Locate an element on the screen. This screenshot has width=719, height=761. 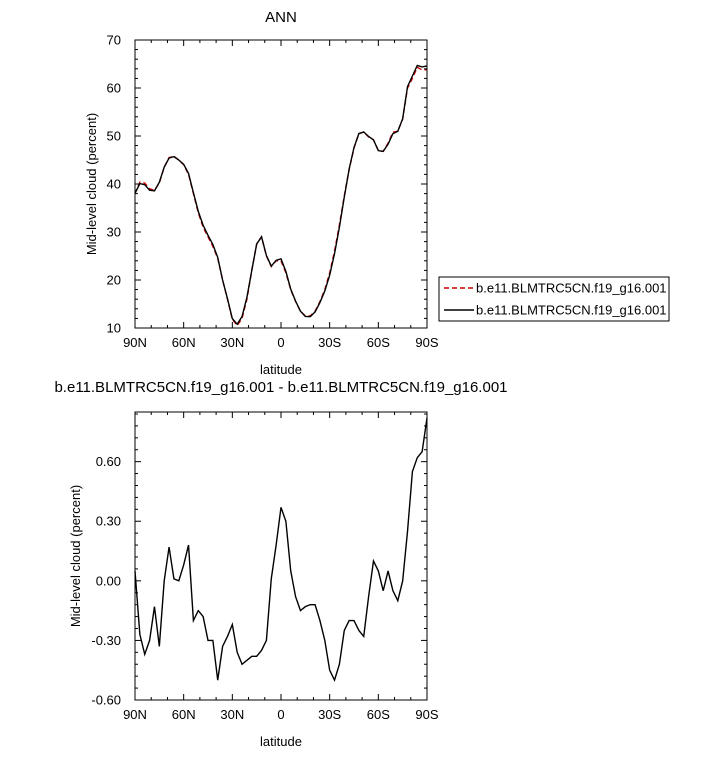
y-tick-label: -0.30 is located at coordinates (106, 640).